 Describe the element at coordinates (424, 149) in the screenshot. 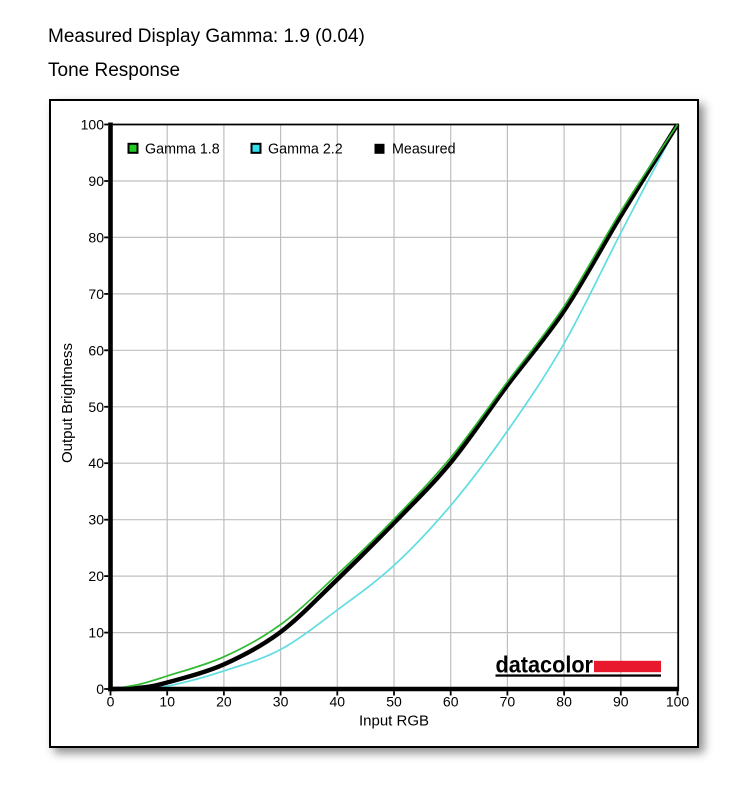

I see `svg-text: Measured` at that location.